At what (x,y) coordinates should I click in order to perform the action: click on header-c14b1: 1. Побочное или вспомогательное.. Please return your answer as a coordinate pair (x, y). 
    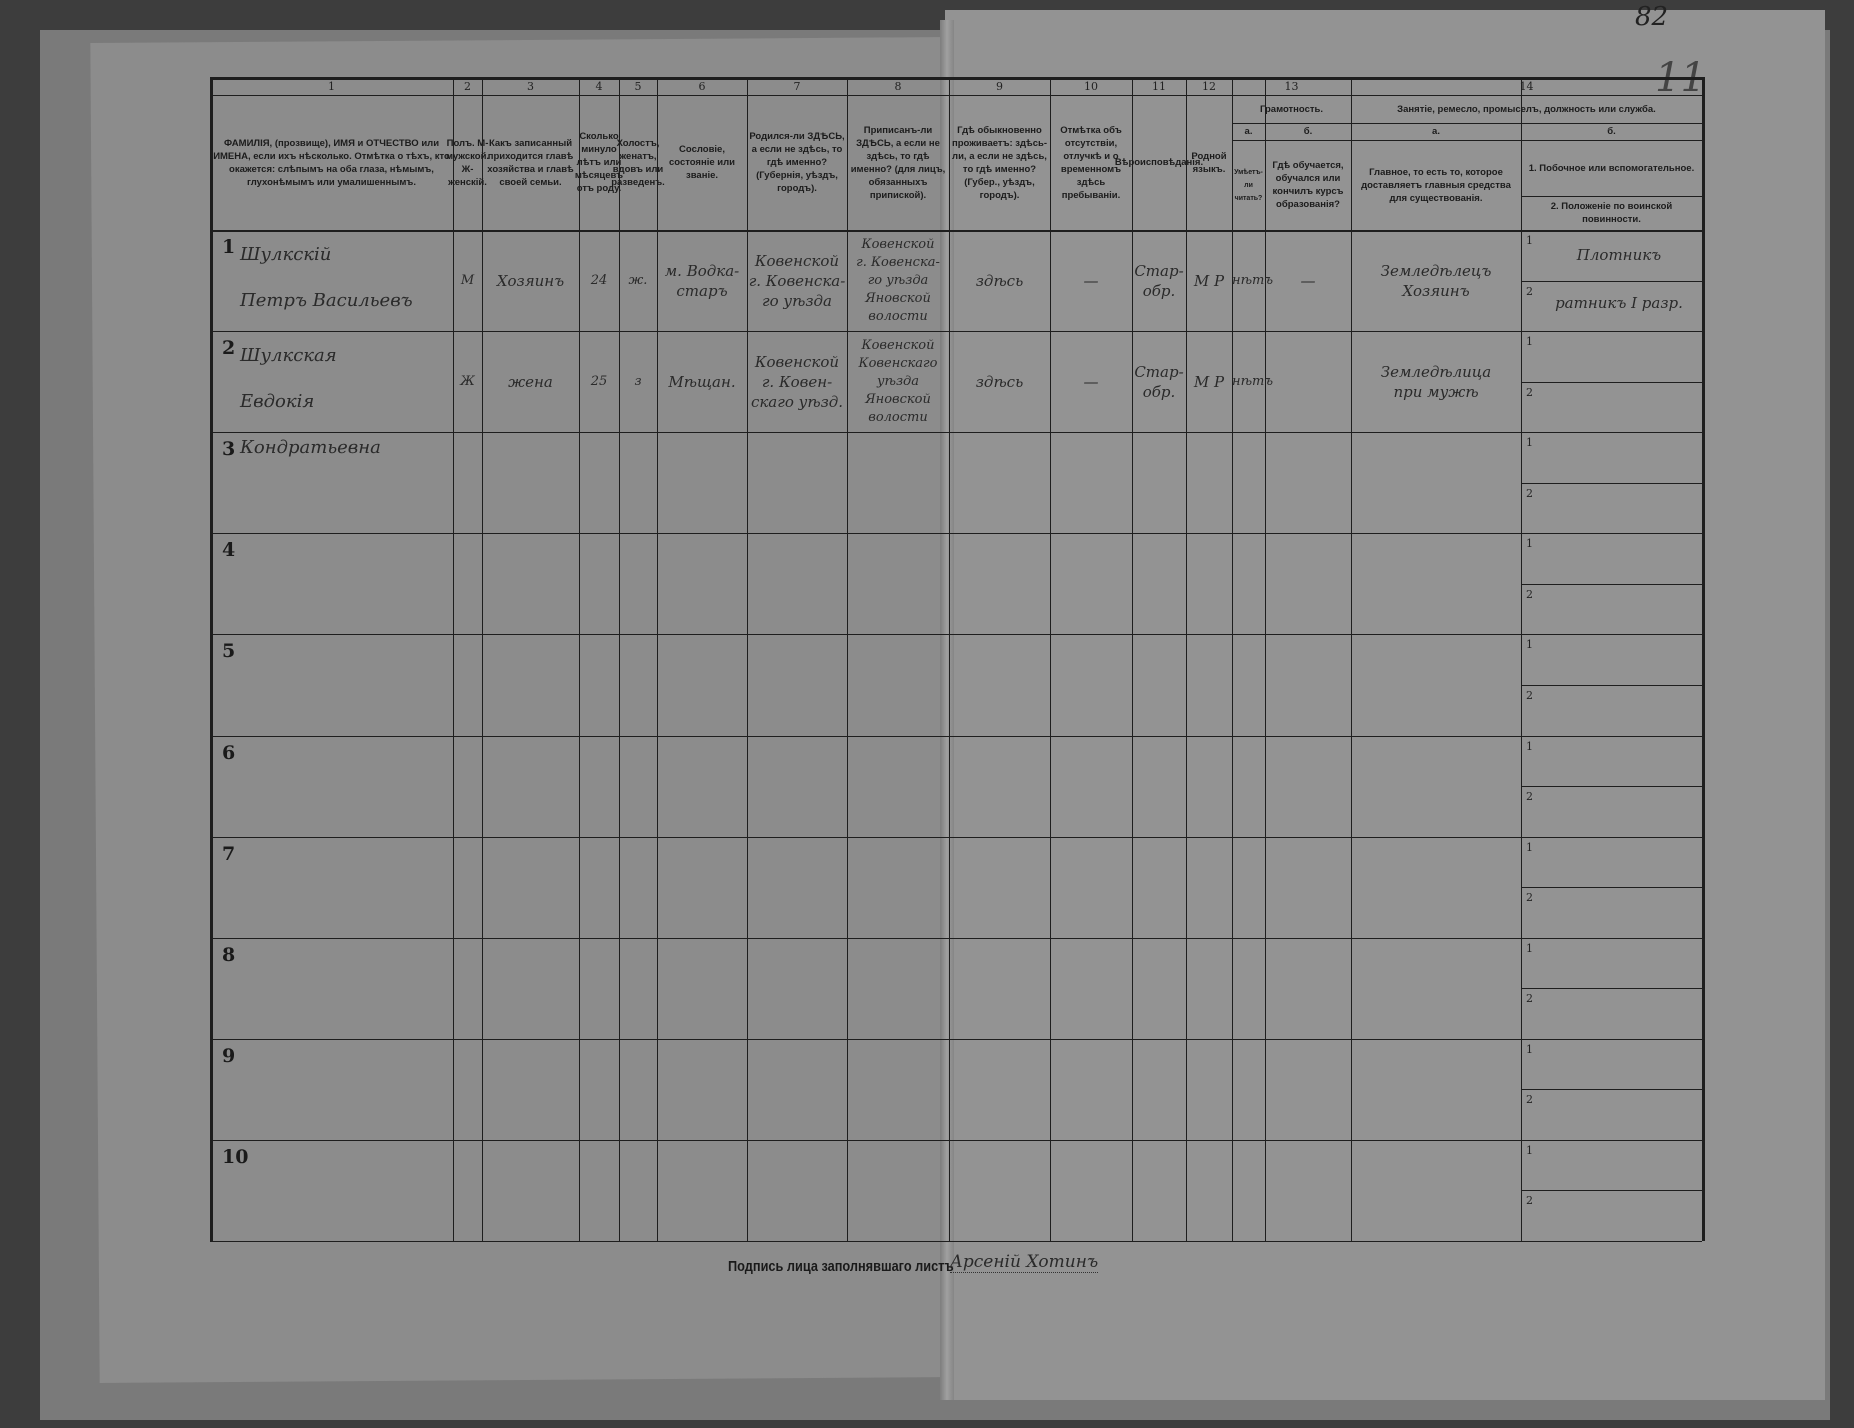
    Looking at the image, I should click on (1611, 168).